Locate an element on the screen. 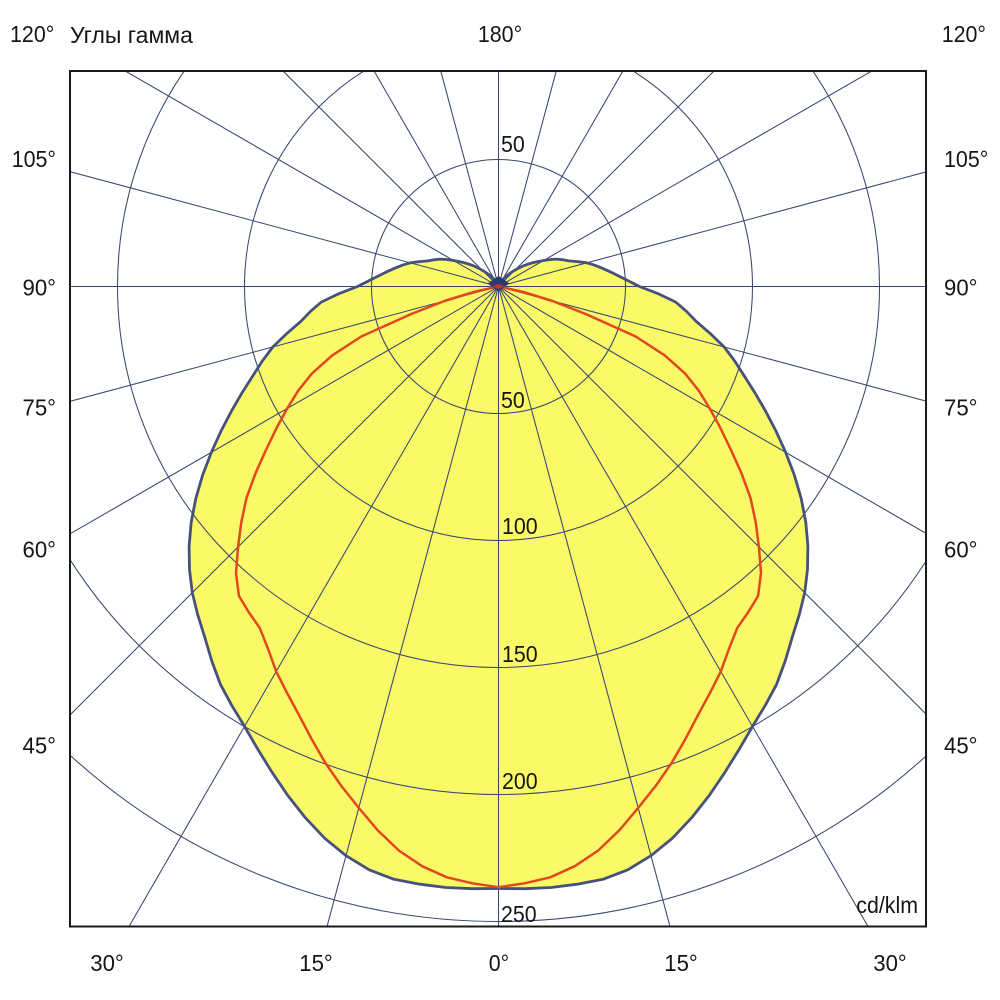 Image resolution: width=1000 pixels, height=1000 pixels. svg-text: 200 is located at coordinates (520, 781).